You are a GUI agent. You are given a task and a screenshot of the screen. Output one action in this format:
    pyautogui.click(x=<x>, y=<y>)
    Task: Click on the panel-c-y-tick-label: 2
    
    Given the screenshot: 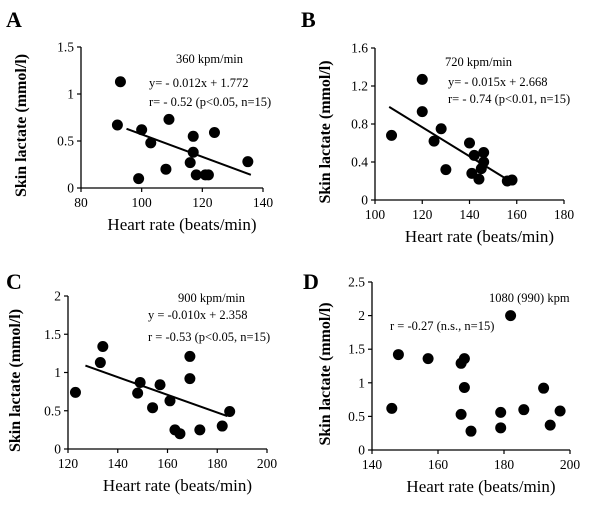 What is the action you would take?
    pyautogui.click(x=57, y=296)
    